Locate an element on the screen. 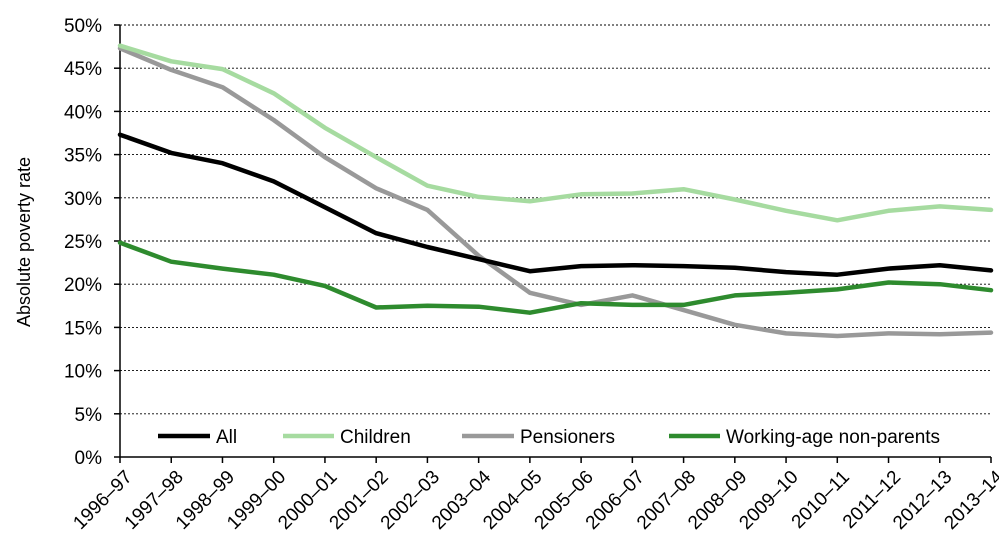 Image resolution: width=999 pixels, height=549 pixels. y-tick-label: 25% is located at coordinates (83, 242).